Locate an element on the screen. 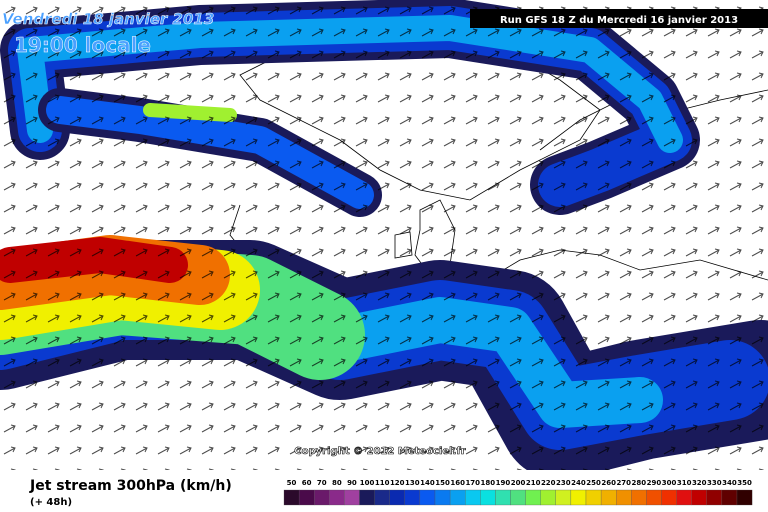 The width and height of the screenshot is (768, 512). colorbar-label: 260 is located at coordinates (608, 483).